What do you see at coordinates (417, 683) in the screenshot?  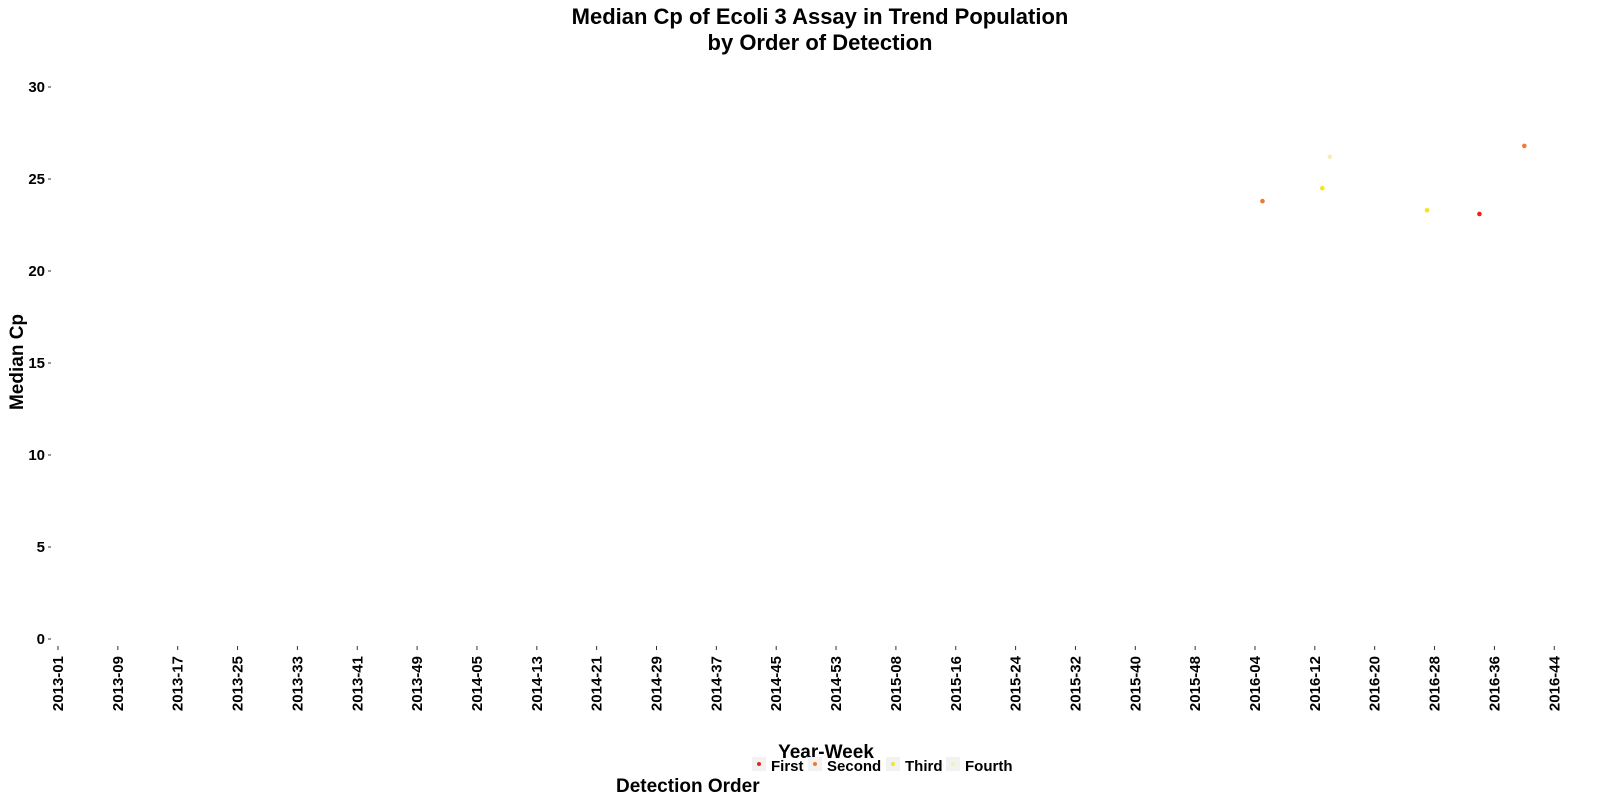 I see `x-tick-label: 2013-49` at bounding box center [417, 683].